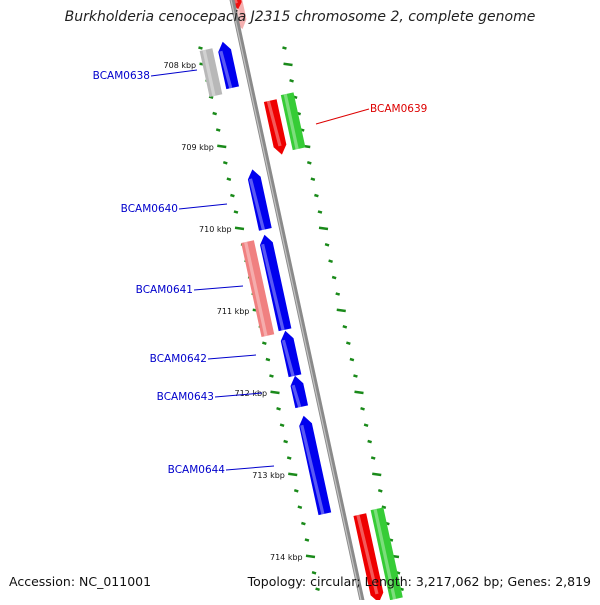 The image size is (600, 605). Describe the element at coordinates (149, 209) in the screenshot. I see `gene-label-bcam0640: BCAM0640` at that location.